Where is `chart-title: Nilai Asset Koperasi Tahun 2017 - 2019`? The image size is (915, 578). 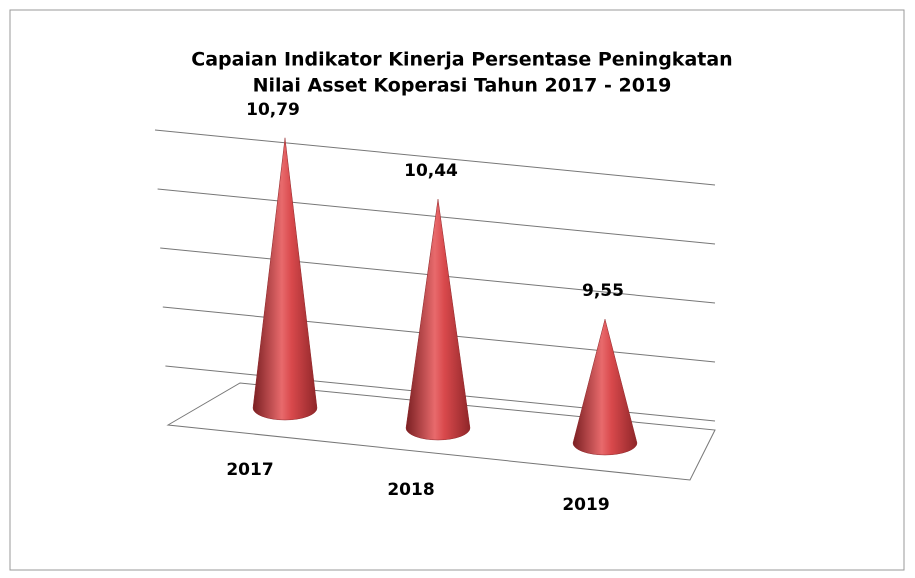 chart-title: Nilai Asset Koperasi Tahun 2017 - 2019 is located at coordinates (462, 86).